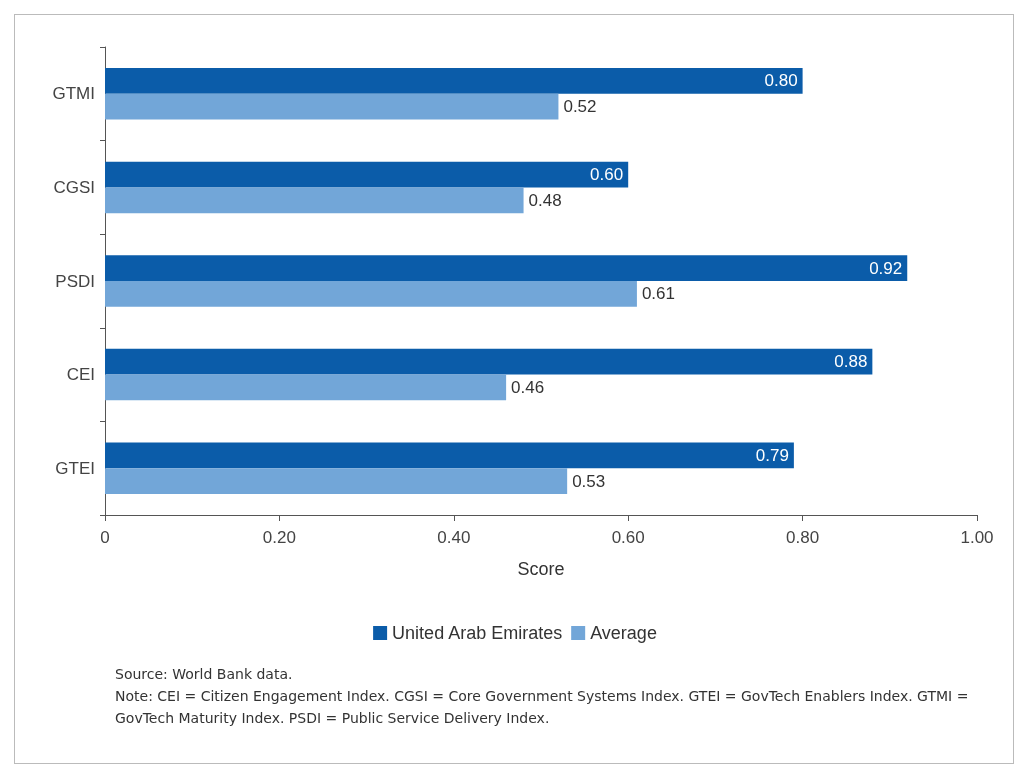 The width and height of the screenshot is (1032, 782). I want to click on data-label: 0.52, so click(580, 107).